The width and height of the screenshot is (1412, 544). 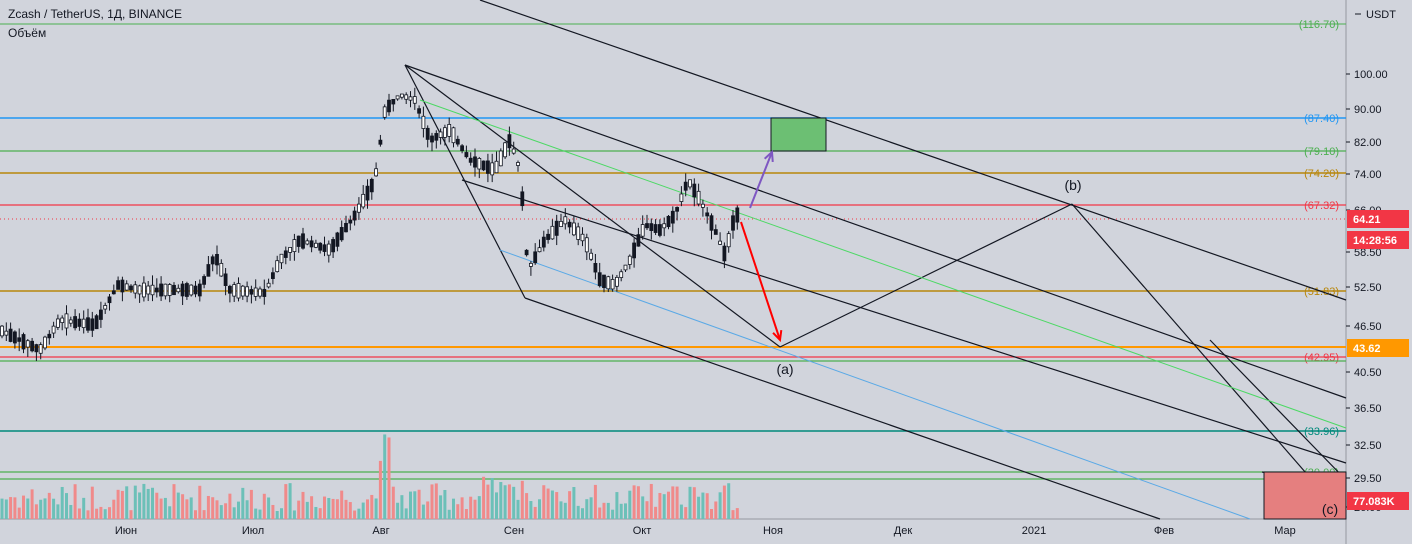 I want to click on price-axis-bg, so click(x=1379, y=272).